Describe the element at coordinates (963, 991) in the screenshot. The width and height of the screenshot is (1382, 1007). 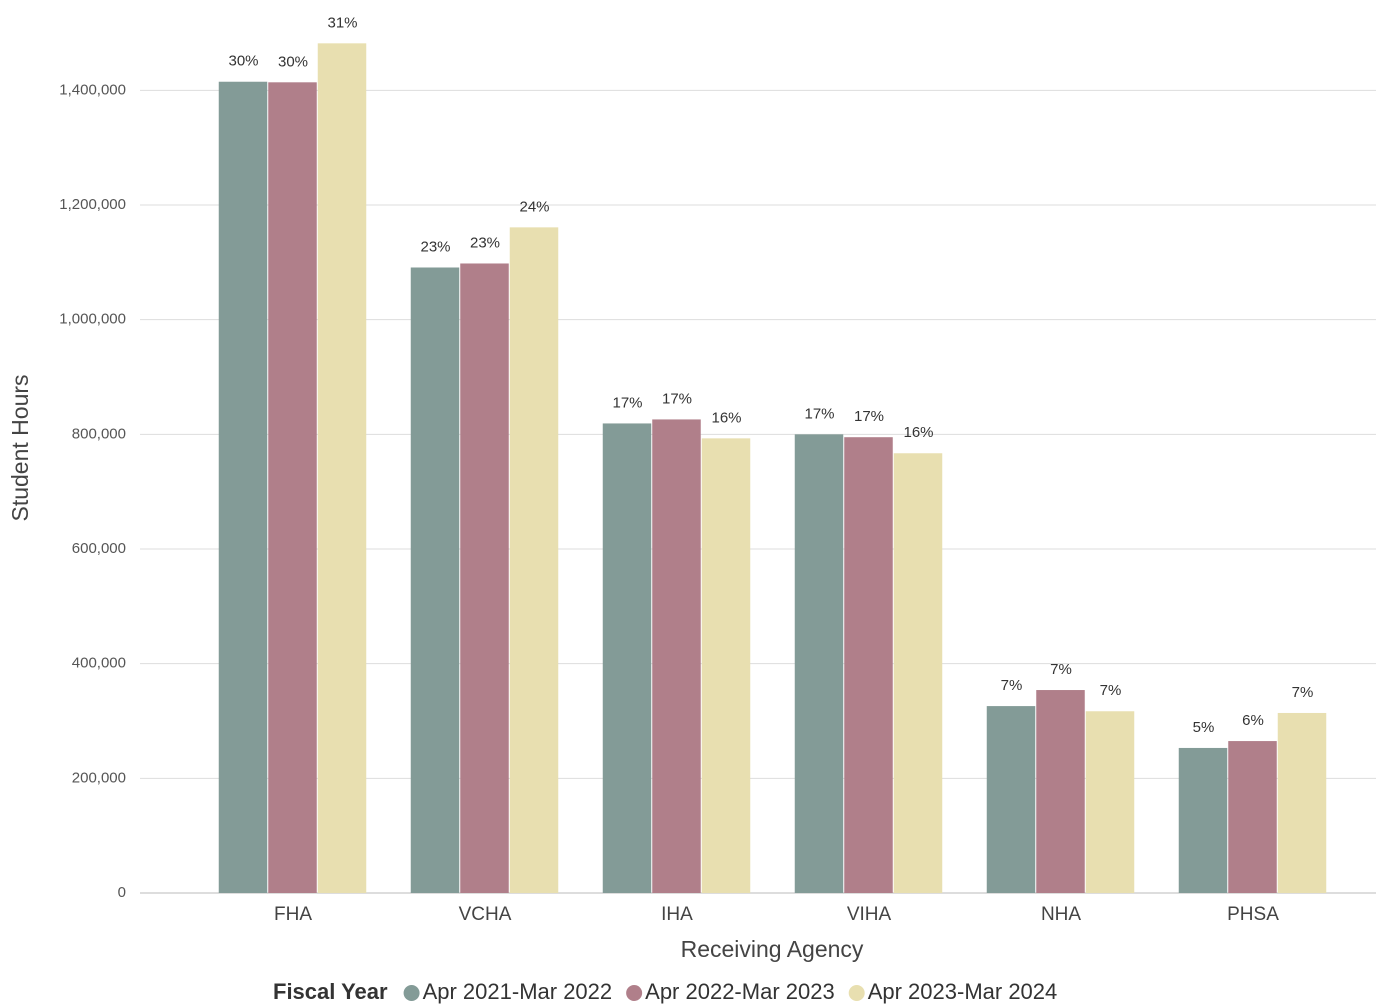
I see `legend-label: Apr 2023-Mar 2024` at that location.